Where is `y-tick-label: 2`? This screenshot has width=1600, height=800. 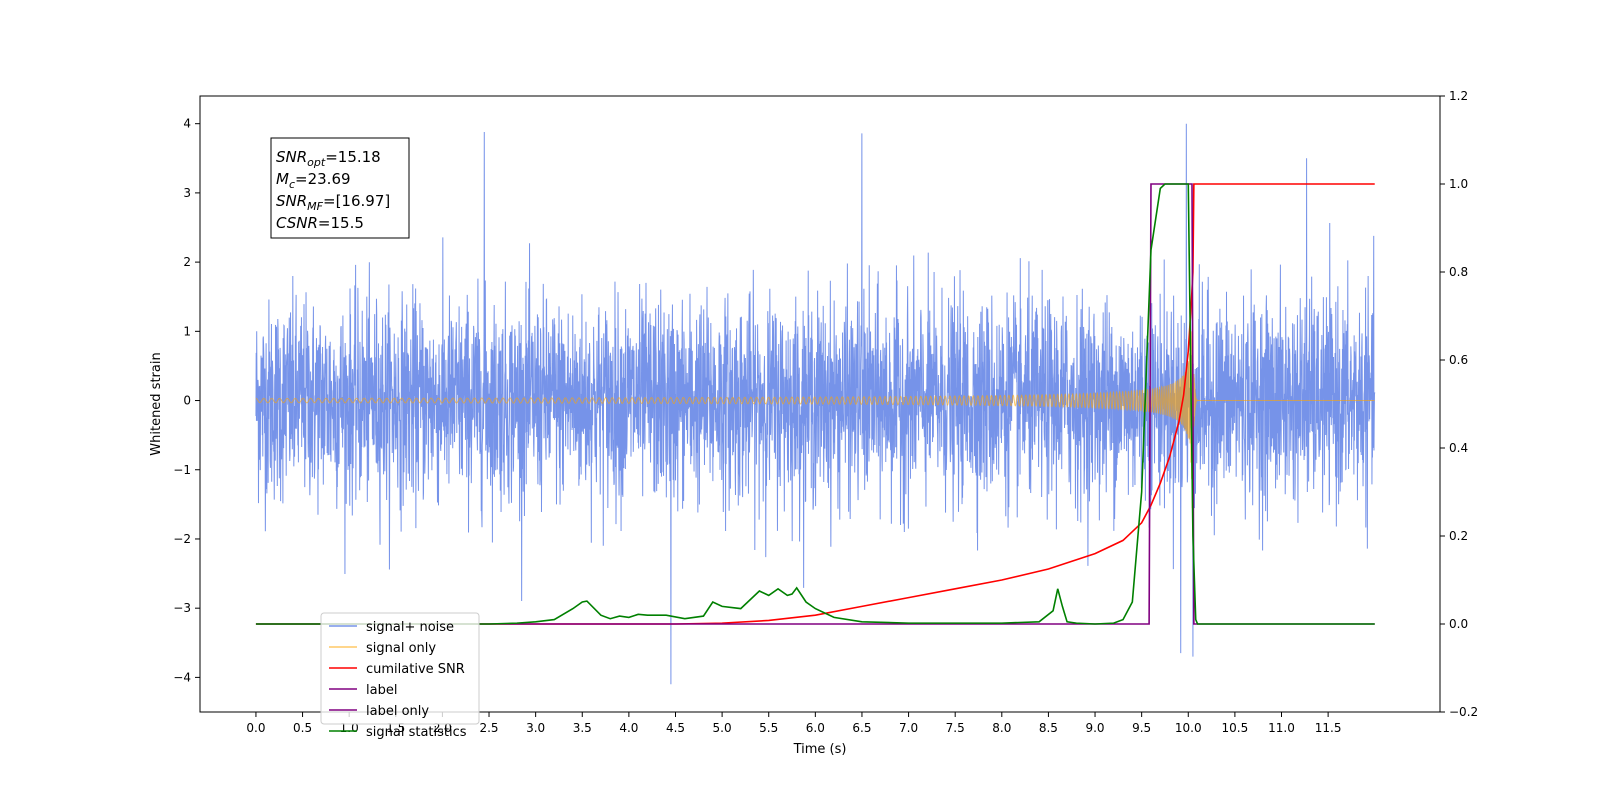
y-tick-label: 2 is located at coordinates (187, 262).